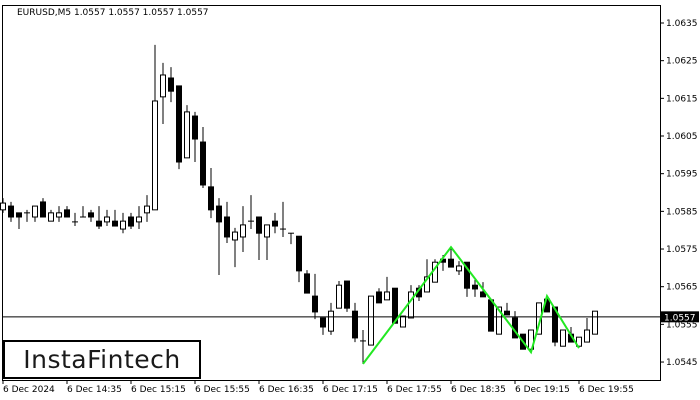 This screenshot has height=400, width=700. What do you see at coordinates (350, 390) in the screenshot?
I see `x-tick-label: 6 Dec 17:15` at bounding box center [350, 390].